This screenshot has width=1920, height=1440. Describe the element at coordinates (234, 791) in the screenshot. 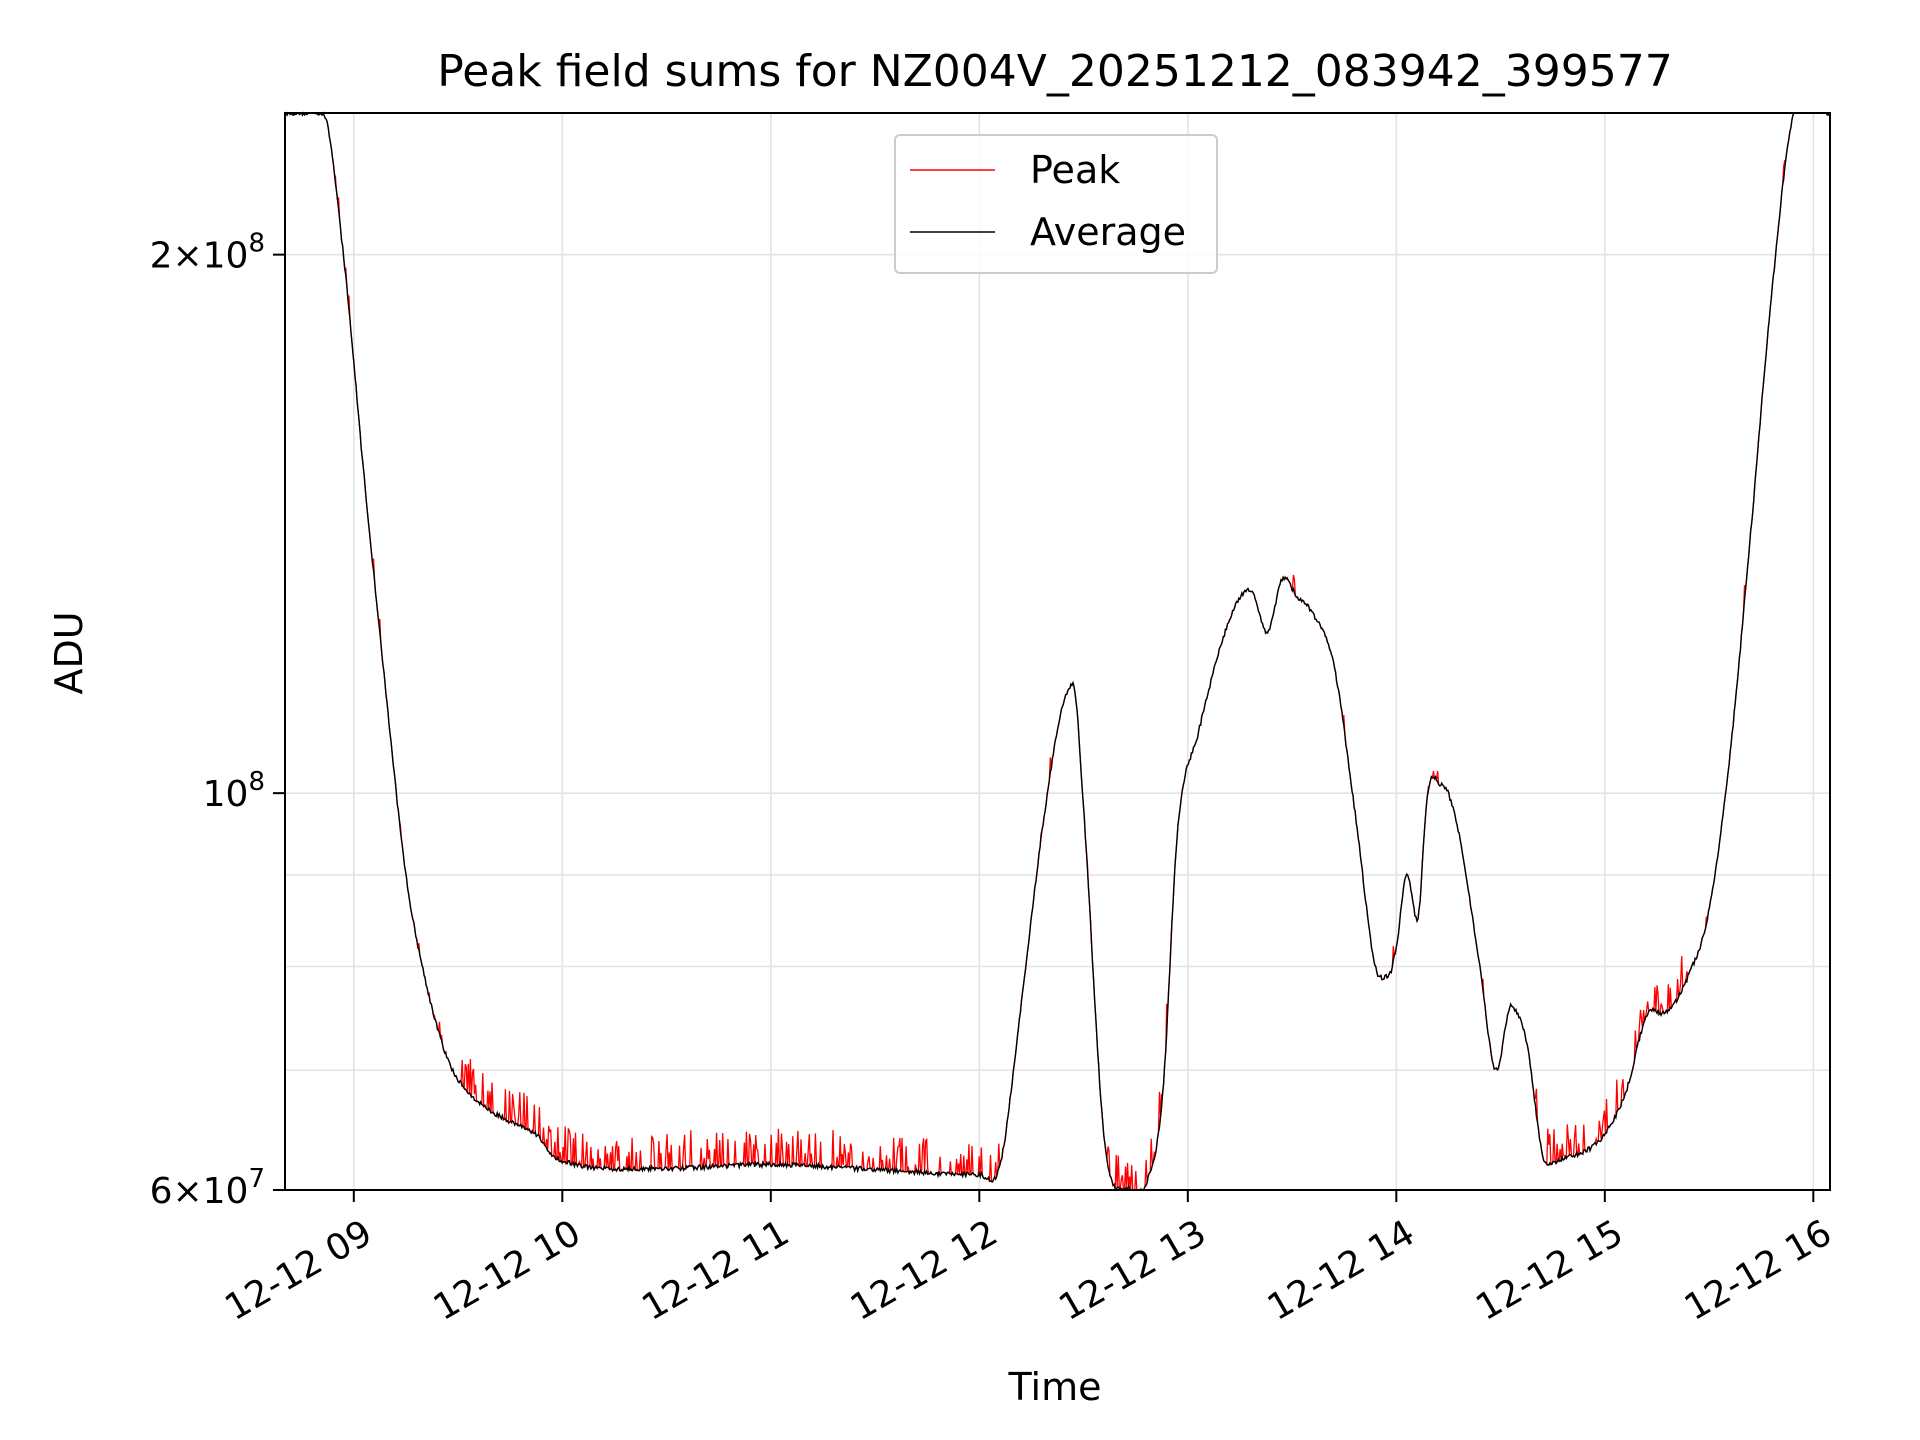

I see `y-tick-label-1: 108` at that location.